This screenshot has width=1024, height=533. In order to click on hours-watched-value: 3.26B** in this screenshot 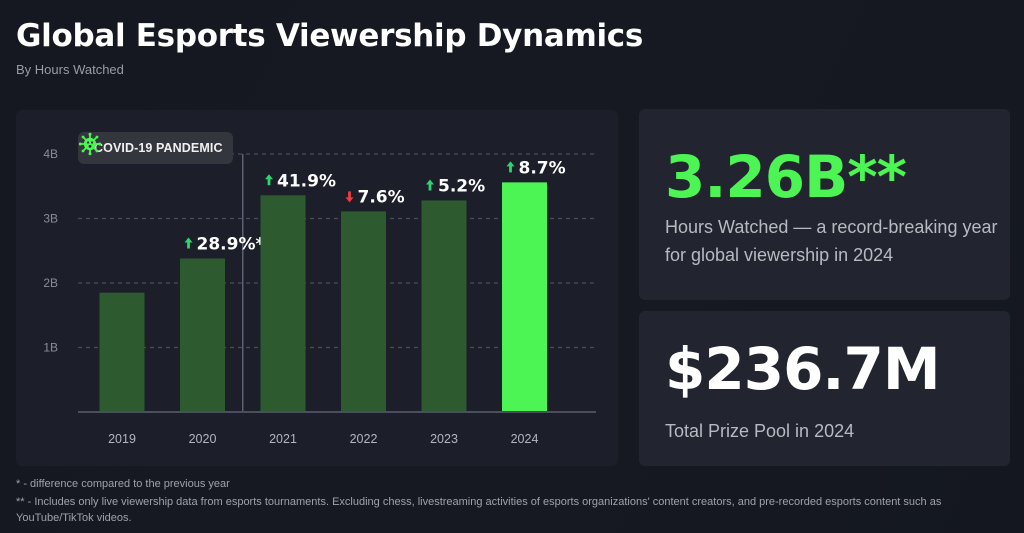, I will do `click(786, 177)`.